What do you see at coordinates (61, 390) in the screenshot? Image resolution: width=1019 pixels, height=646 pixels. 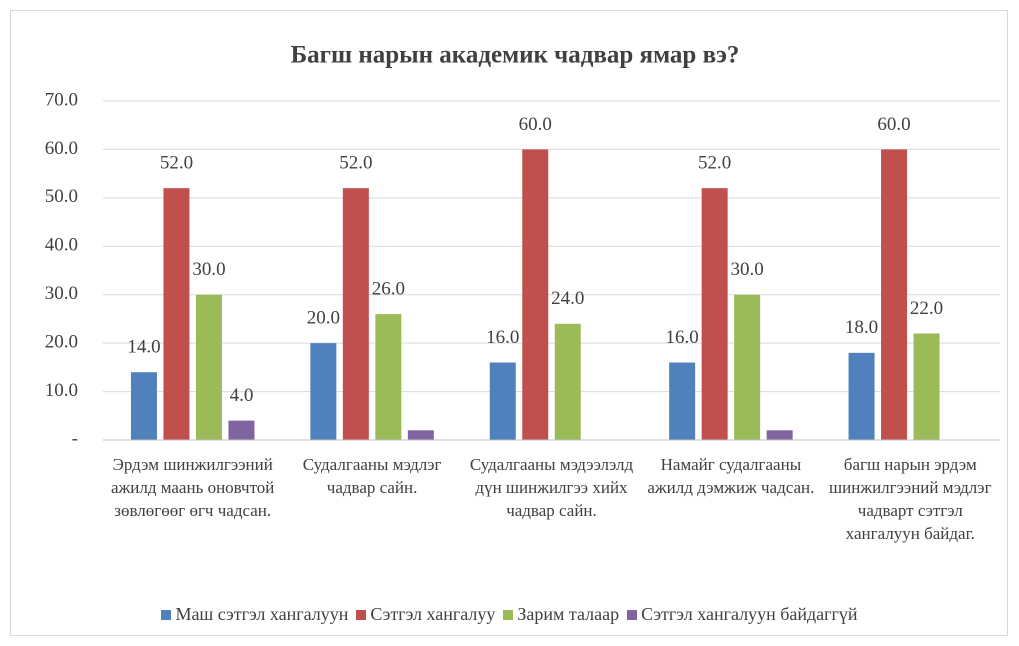 I see `y-tick-label: 10.0` at bounding box center [61, 390].